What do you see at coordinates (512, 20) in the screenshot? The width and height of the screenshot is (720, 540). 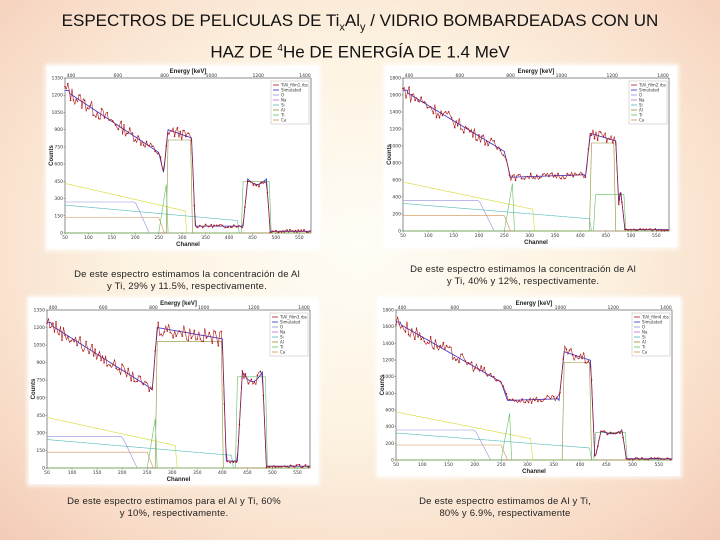 I see `title-part: / VIDRIO BOMBARDEADAS CON UN` at bounding box center [512, 20].